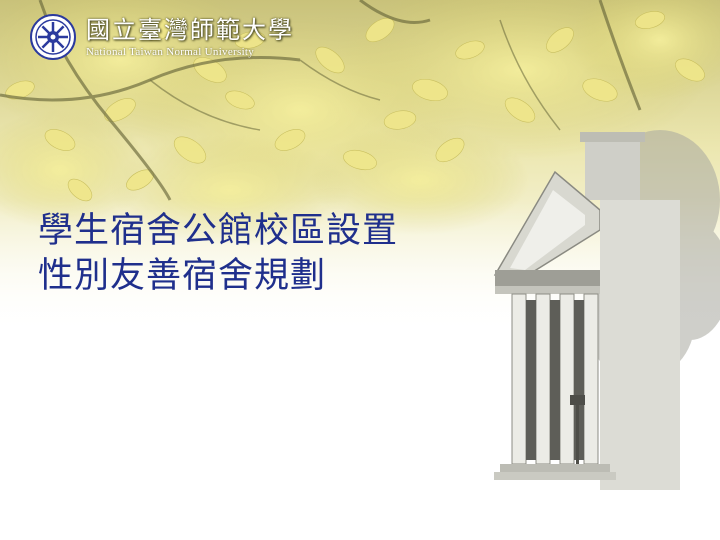 The height and width of the screenshot is (540, 720). Describe the element at coordinates (218, 231) in the screenshot. I see `slide-title-line-1: 學生宿舍公館校區設置` at that location.